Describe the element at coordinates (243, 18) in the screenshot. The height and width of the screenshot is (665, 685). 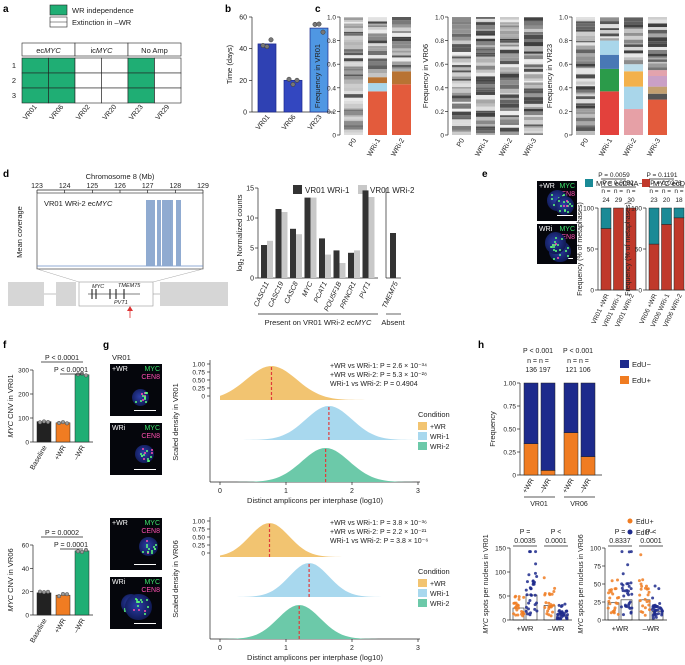
I see `y-tick-label: 60` at that location.